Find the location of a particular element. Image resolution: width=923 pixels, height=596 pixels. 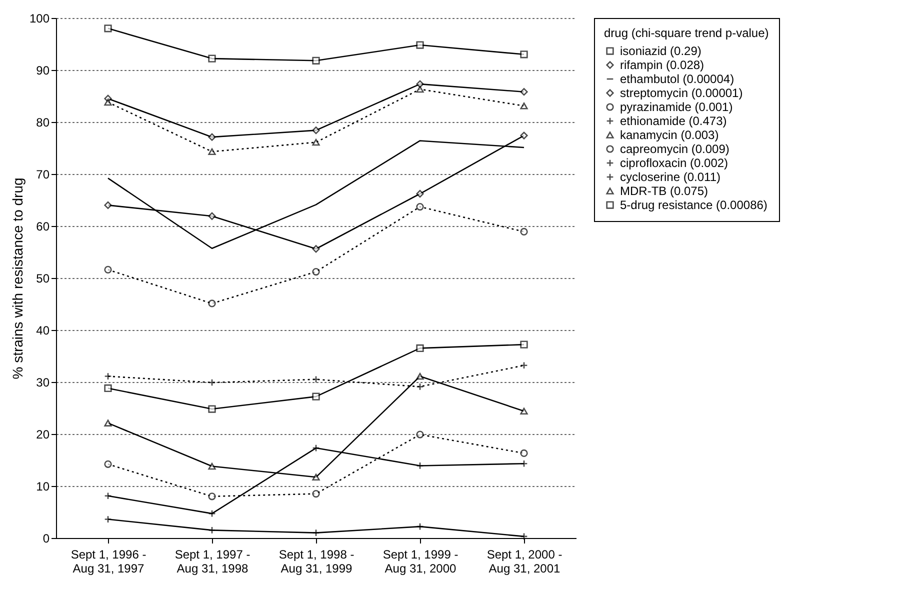

legend-label: cycloserine (0.011) is located at coordinates (670, 177).